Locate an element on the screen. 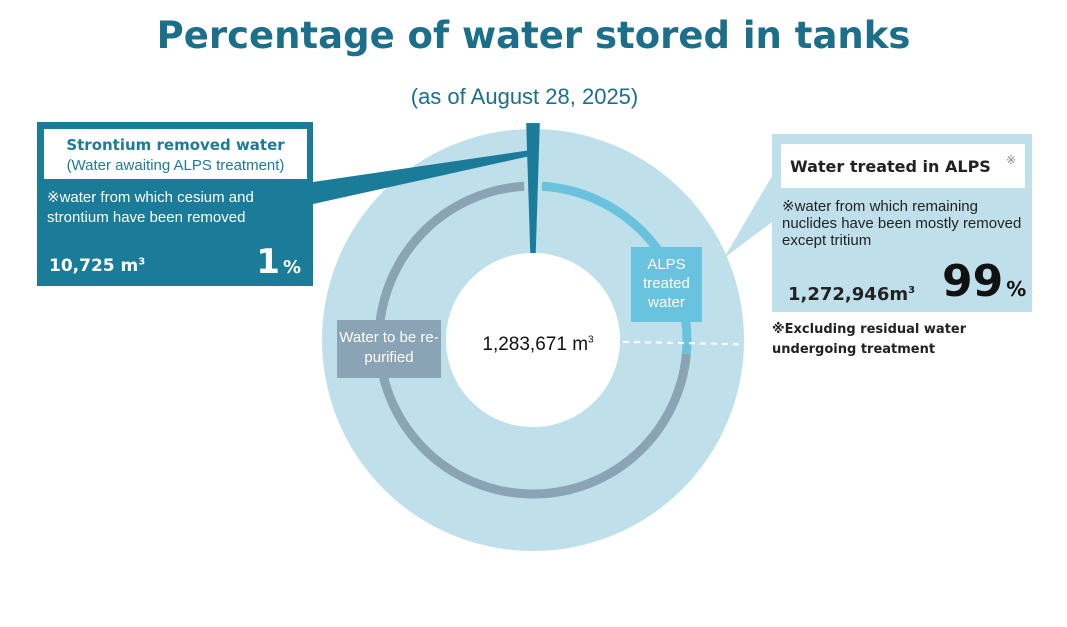  outer-ring-strontium-slice is located at coordinates (533, 231).